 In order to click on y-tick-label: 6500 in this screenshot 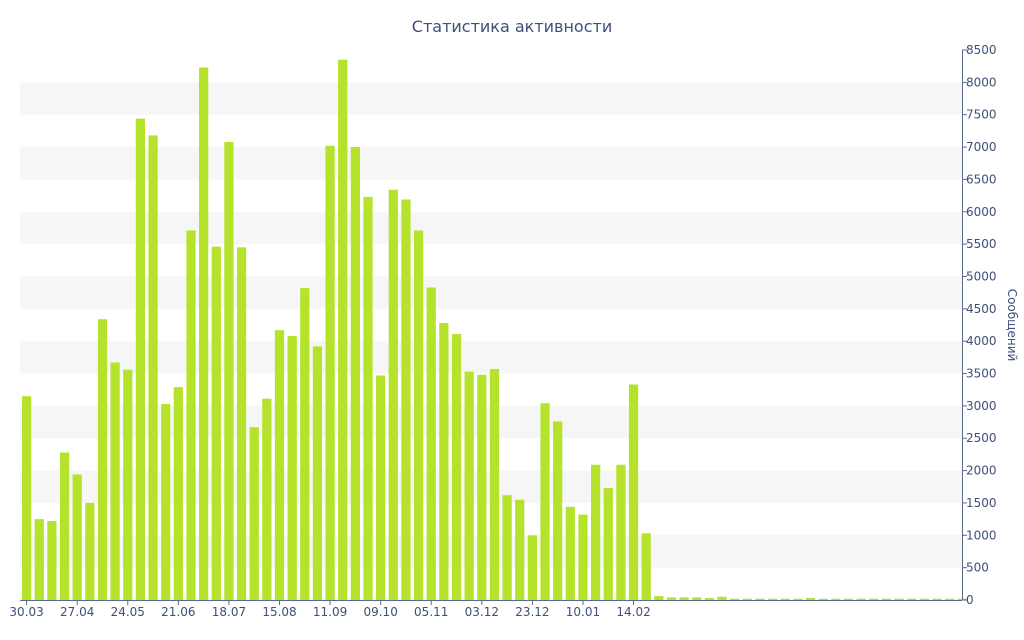, I will do `click(981, 179)`.